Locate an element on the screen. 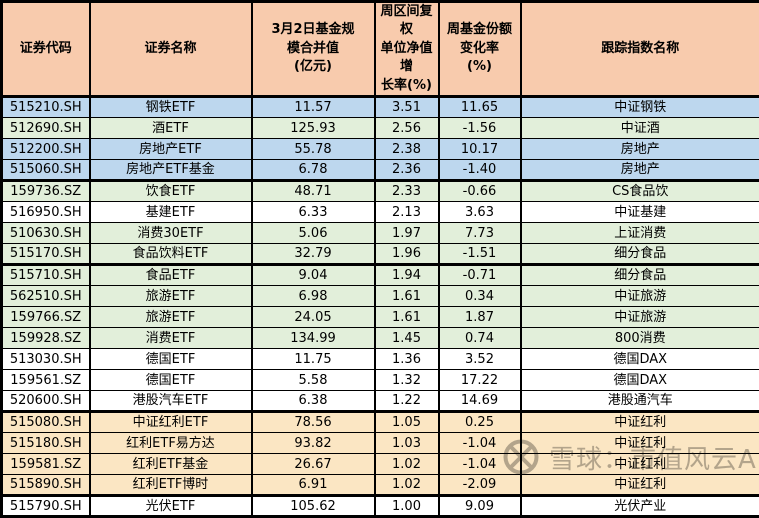 The height and width of the screenshot is (518, 759). cell-security-code: 159561.SZ is located at coordinates (46, 380).